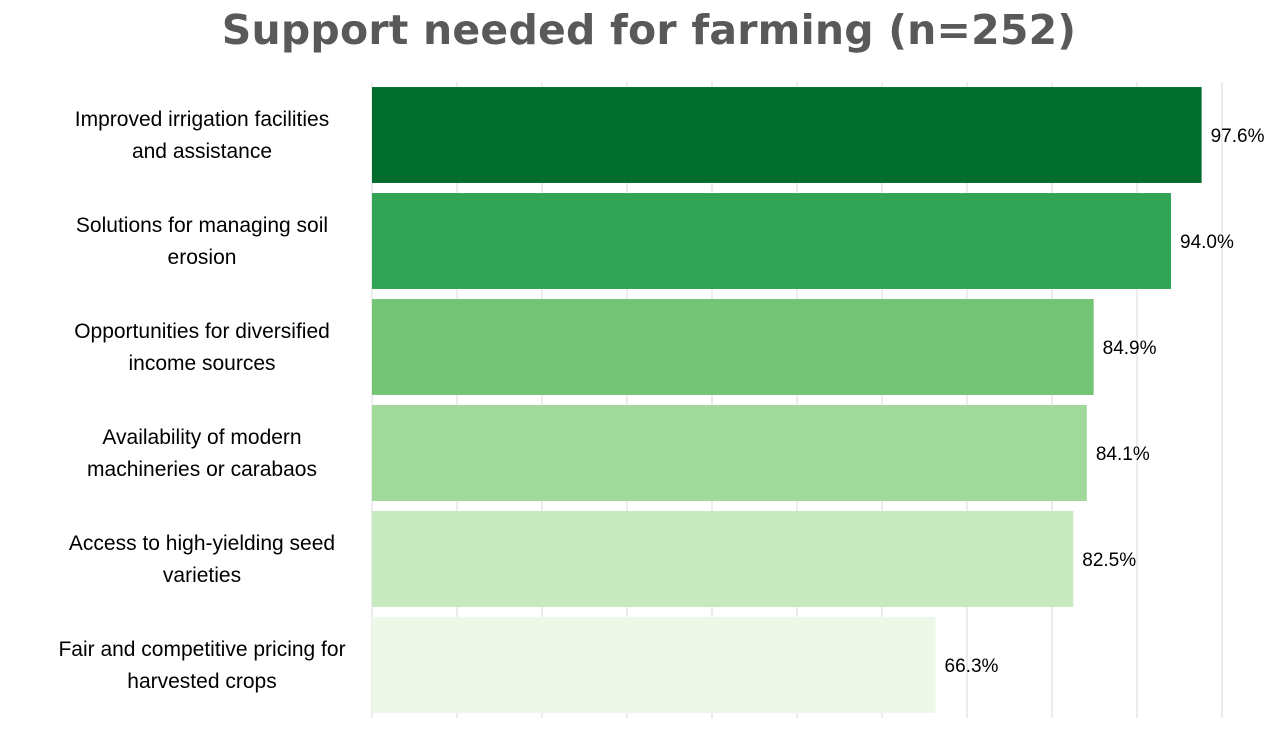  I want to click on category-label-line: income sources, so click(201, 363).